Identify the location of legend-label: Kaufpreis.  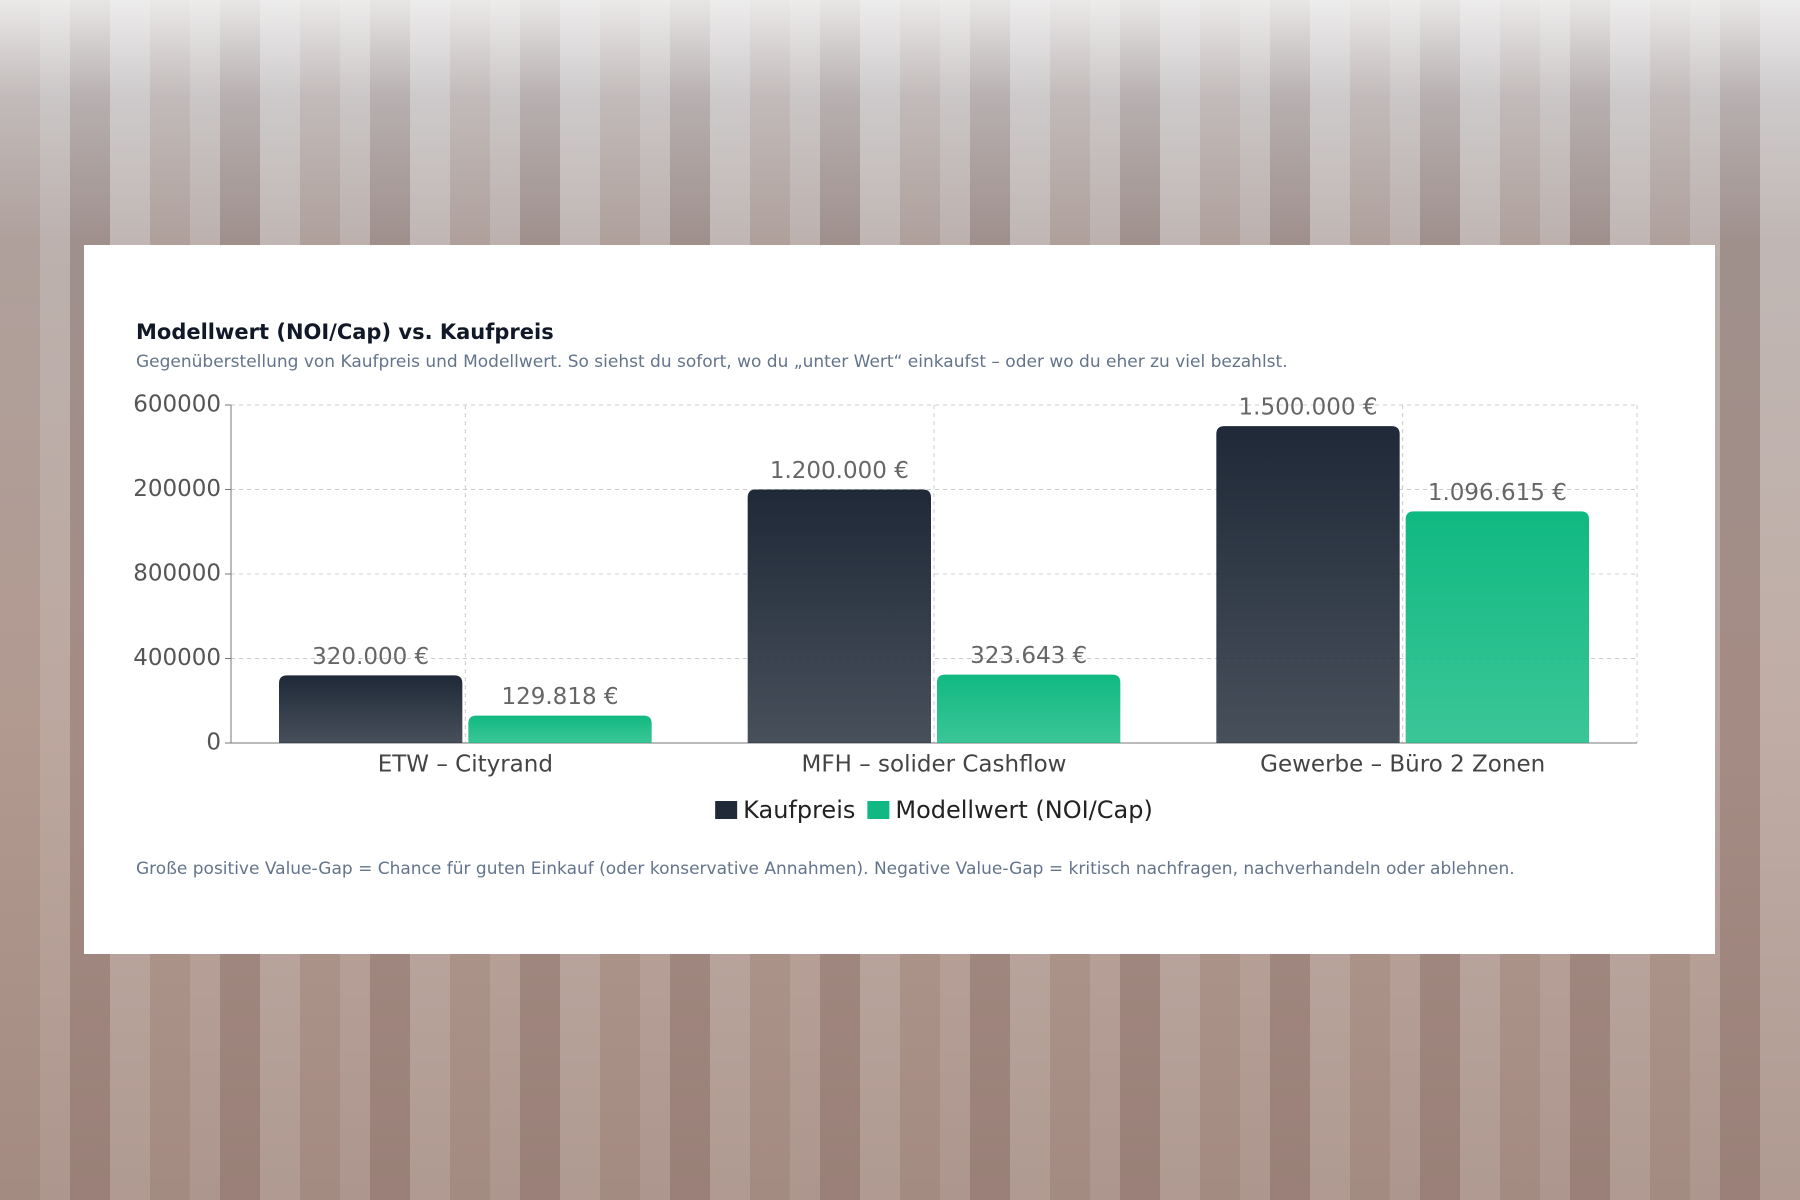
(799, 810).